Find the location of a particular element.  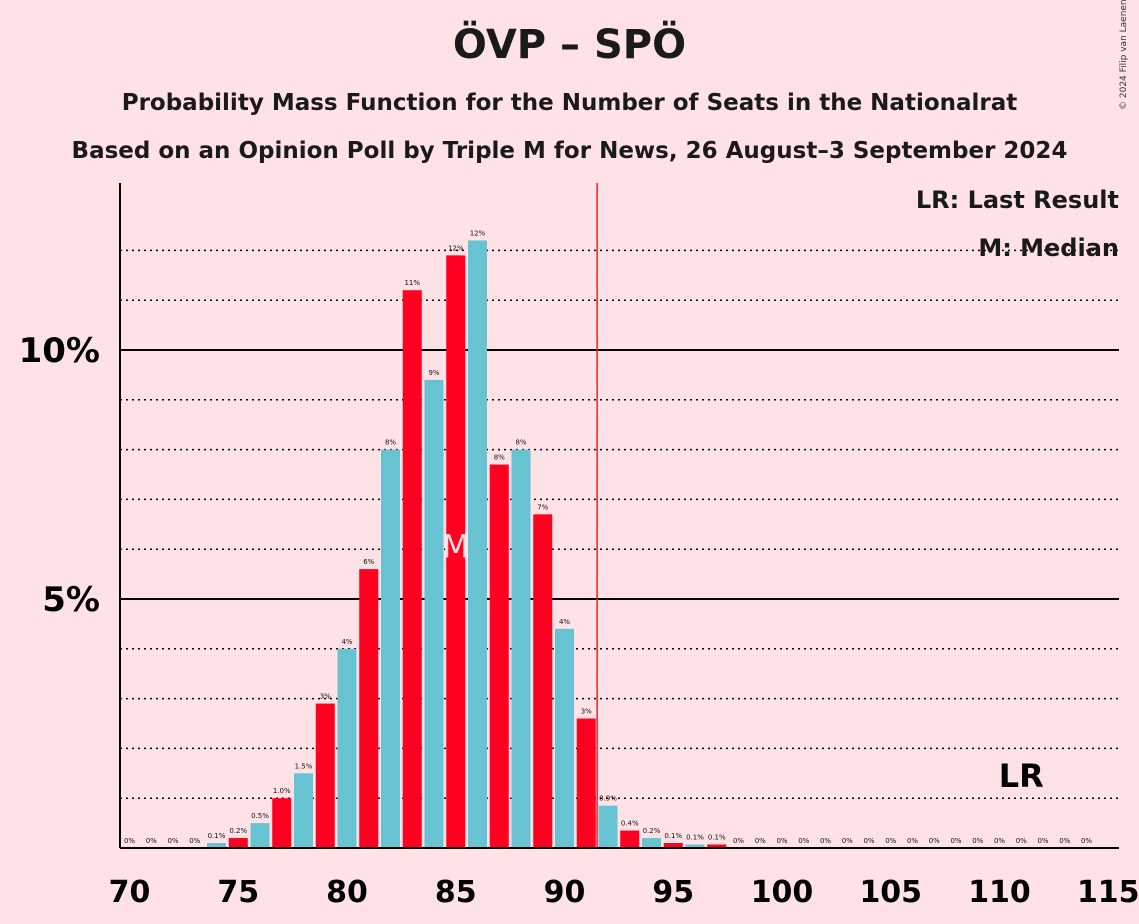

bar-value-label: 1.0% is located at coordinates (282, 791).